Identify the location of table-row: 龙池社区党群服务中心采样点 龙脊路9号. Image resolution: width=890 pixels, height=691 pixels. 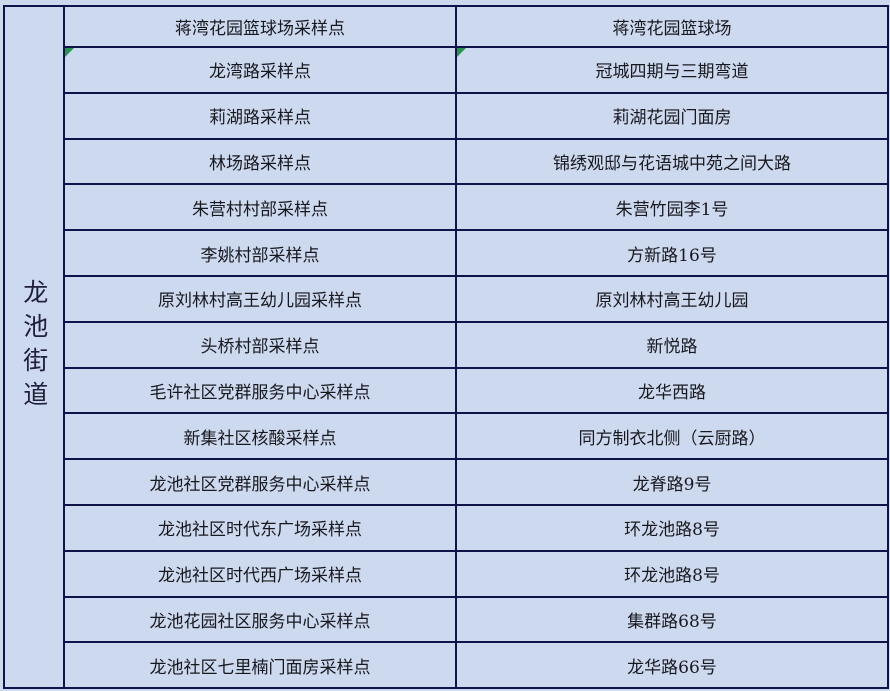
(446, 482).